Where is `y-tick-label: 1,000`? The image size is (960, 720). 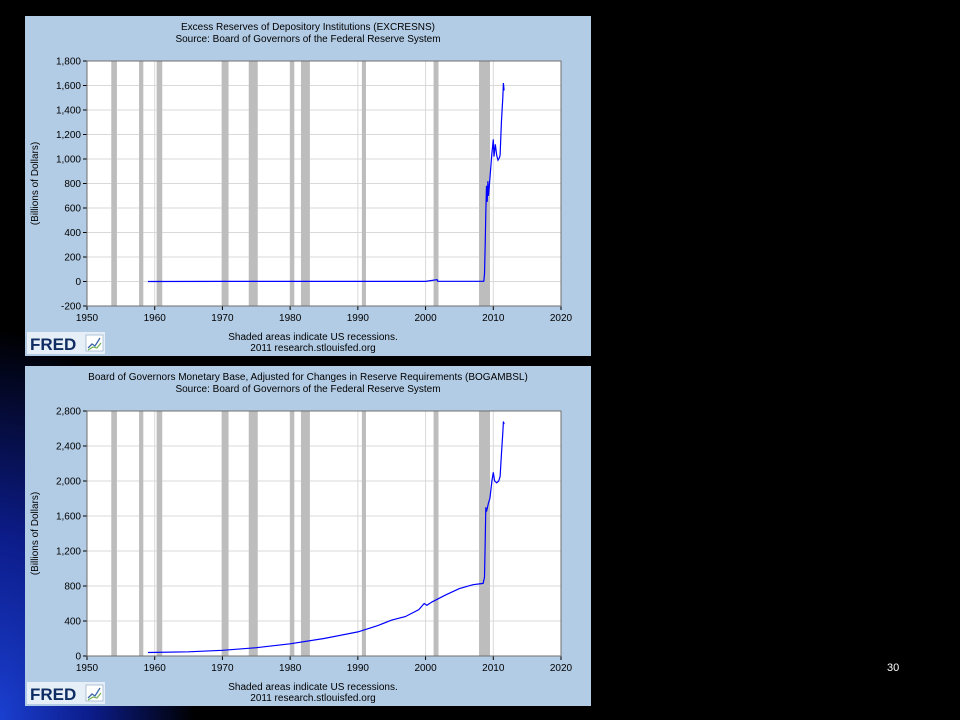 y-tick-label: 1,000 is located at coordinates (68, 160).